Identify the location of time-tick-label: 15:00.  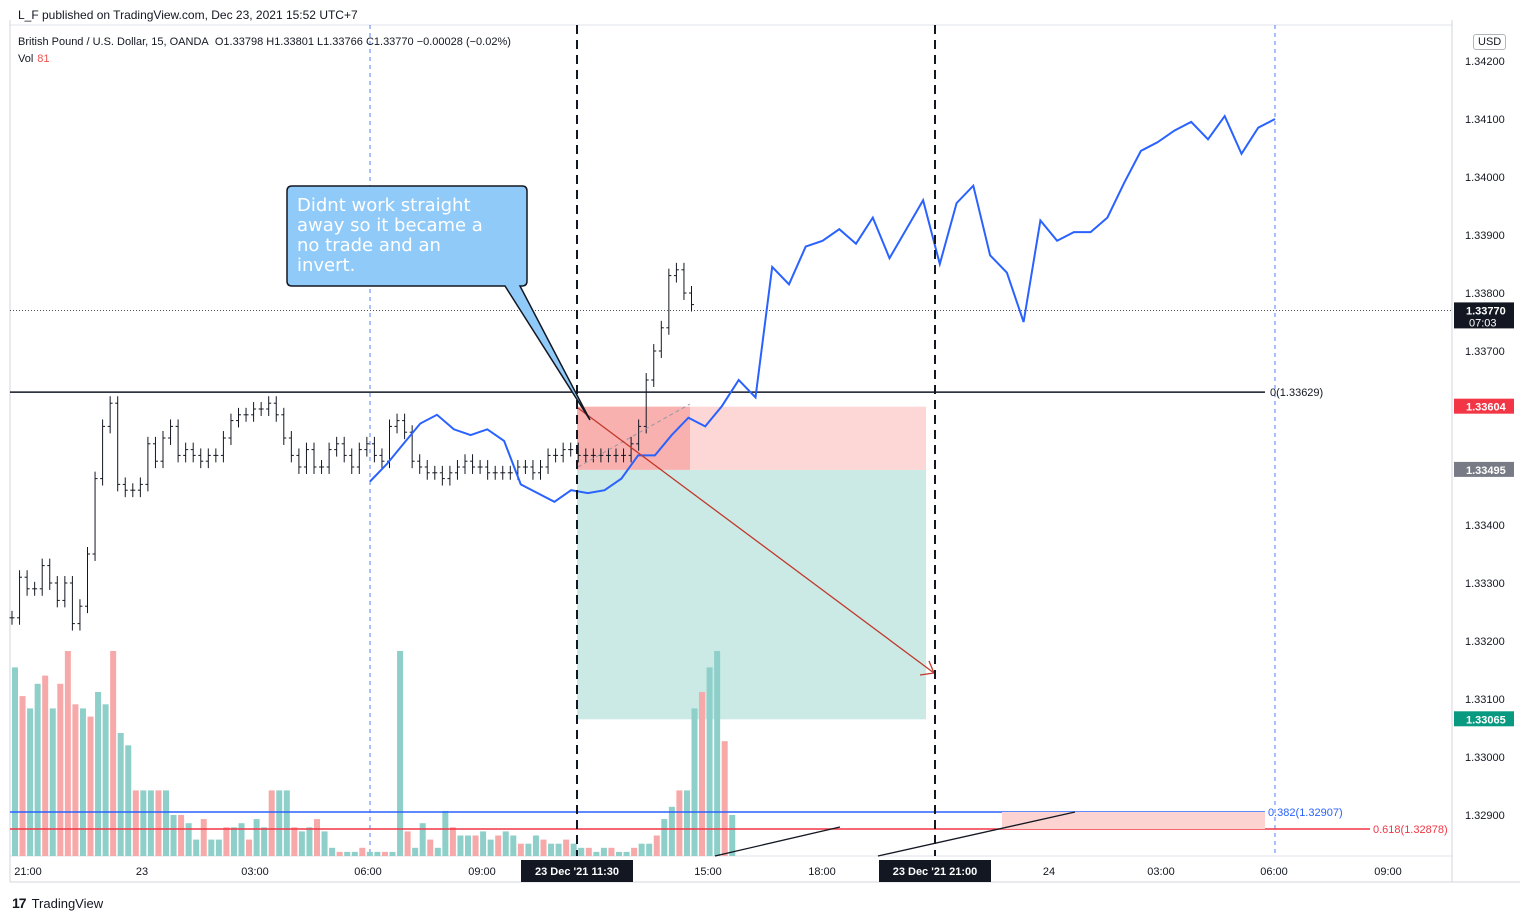
(708, 872).